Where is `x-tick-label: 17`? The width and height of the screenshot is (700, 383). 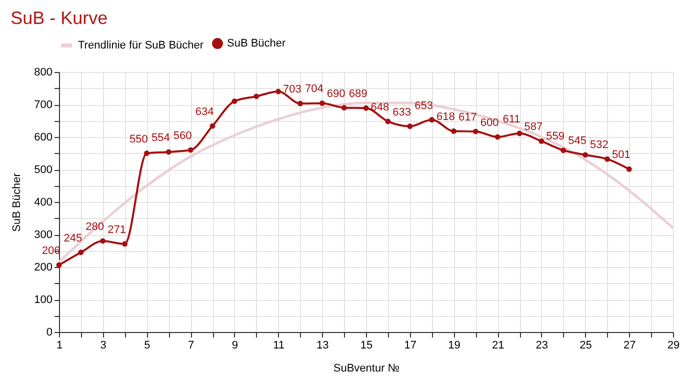
x-tick-label: 17 is located at coordinates (410, 346).